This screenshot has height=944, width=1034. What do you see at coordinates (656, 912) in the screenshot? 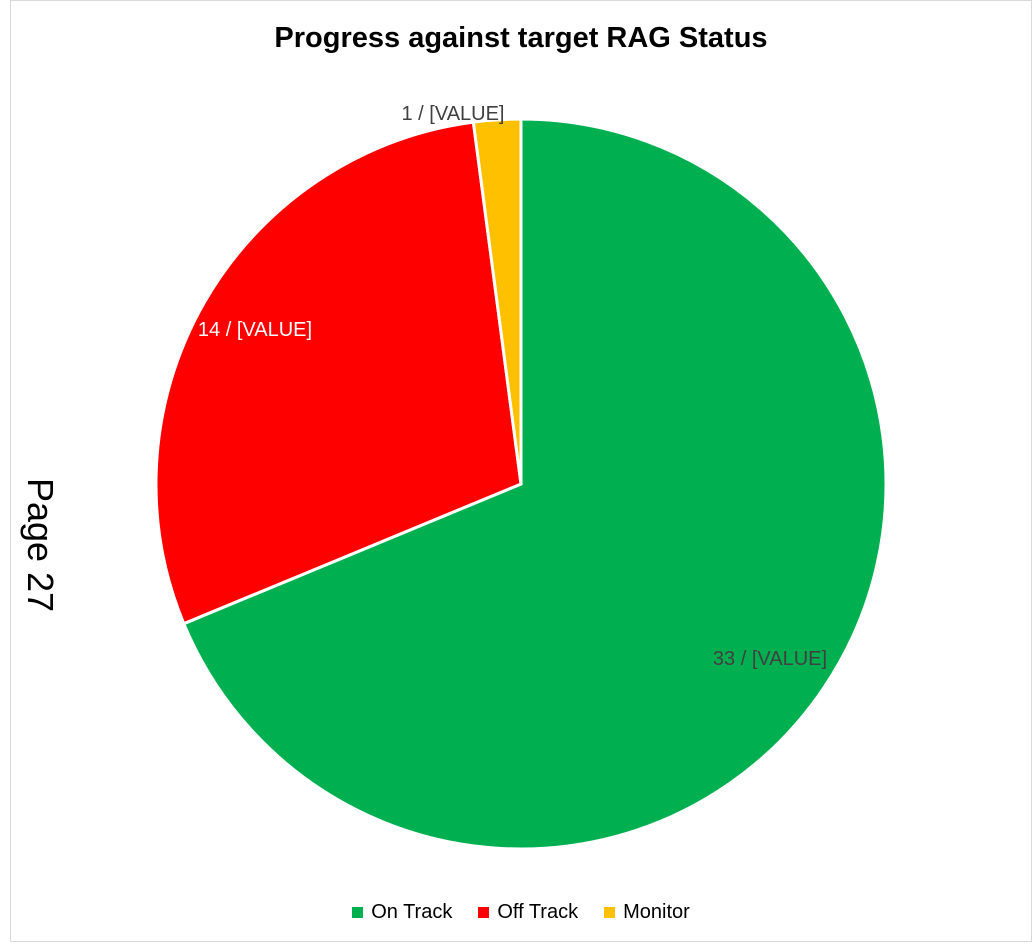
I see `legend-label: Monitor` at bounding box center [656, 912].